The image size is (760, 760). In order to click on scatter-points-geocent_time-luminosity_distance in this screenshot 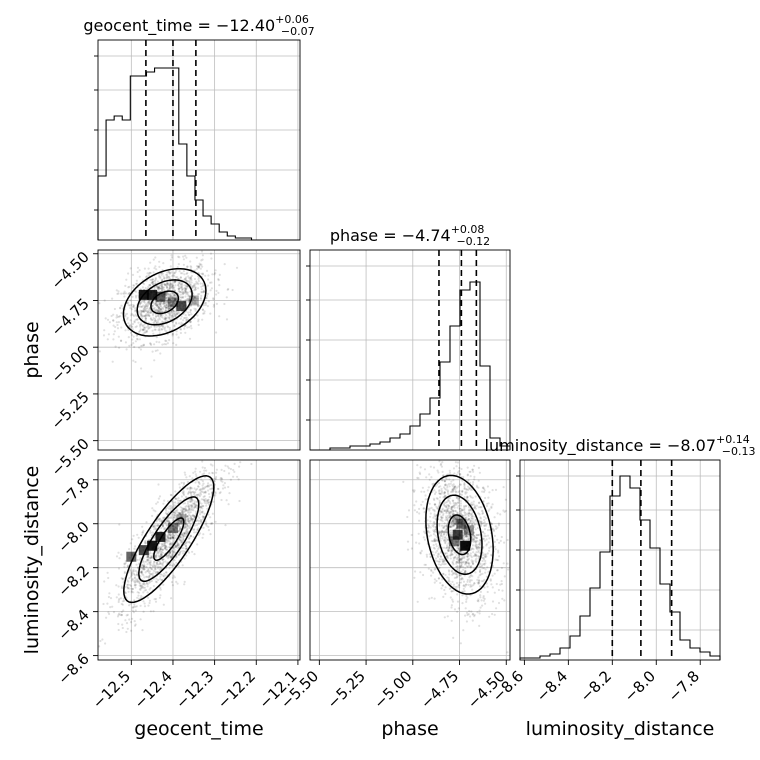, I will do `click(175, 554)`.